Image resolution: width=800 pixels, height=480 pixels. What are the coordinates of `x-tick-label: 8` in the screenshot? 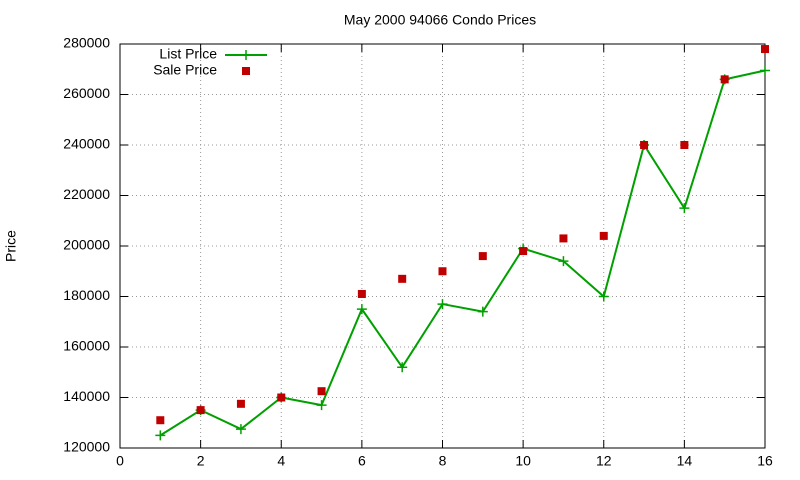 It's located at (443, 461).